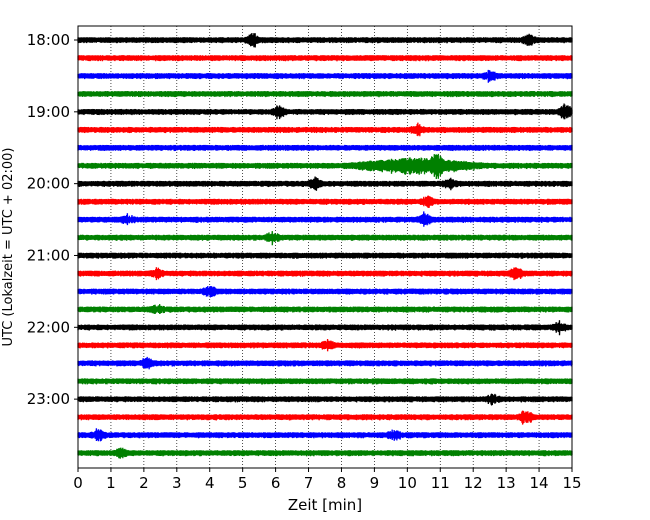 The image size is (650, 520). I want to click on y-tick-label: 22:00, so click(48, 327).